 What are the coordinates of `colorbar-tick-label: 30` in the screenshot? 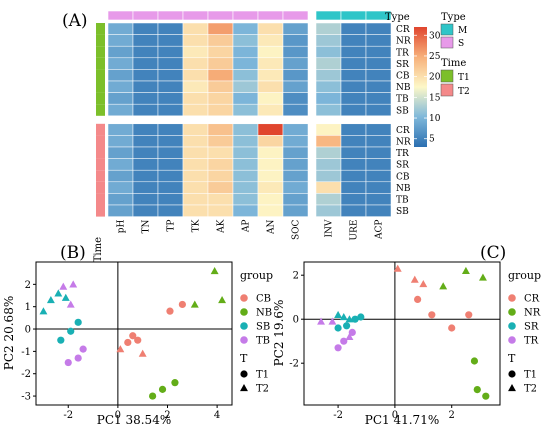 It's located at (435, 36).